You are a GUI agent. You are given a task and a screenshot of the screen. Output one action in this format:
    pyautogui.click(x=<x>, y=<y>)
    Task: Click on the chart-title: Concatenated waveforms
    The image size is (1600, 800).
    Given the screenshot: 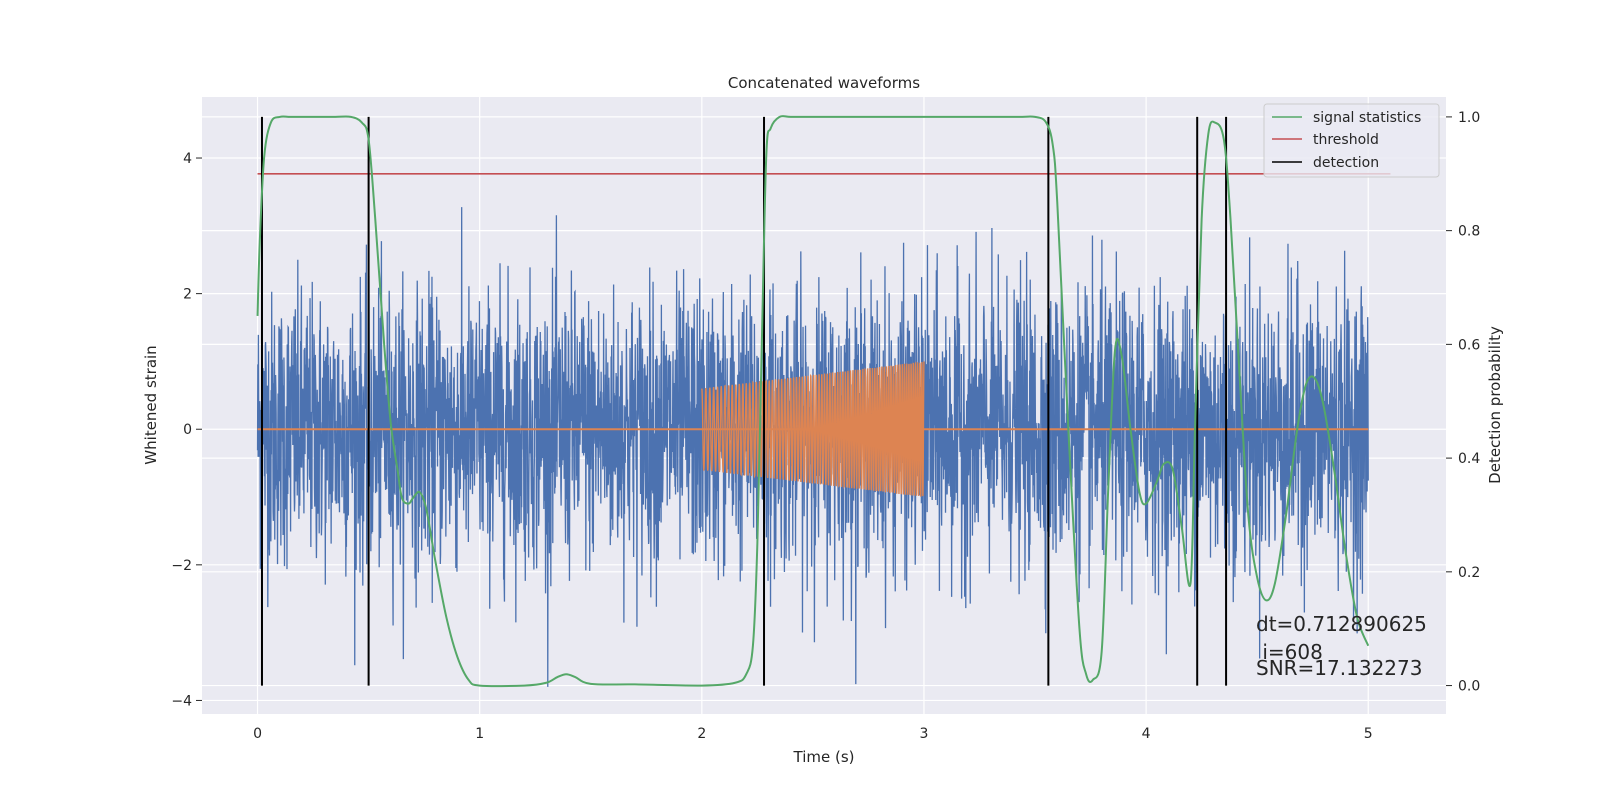 What is the action you would take?
    pyautogui.click(x=824, y=83)
    